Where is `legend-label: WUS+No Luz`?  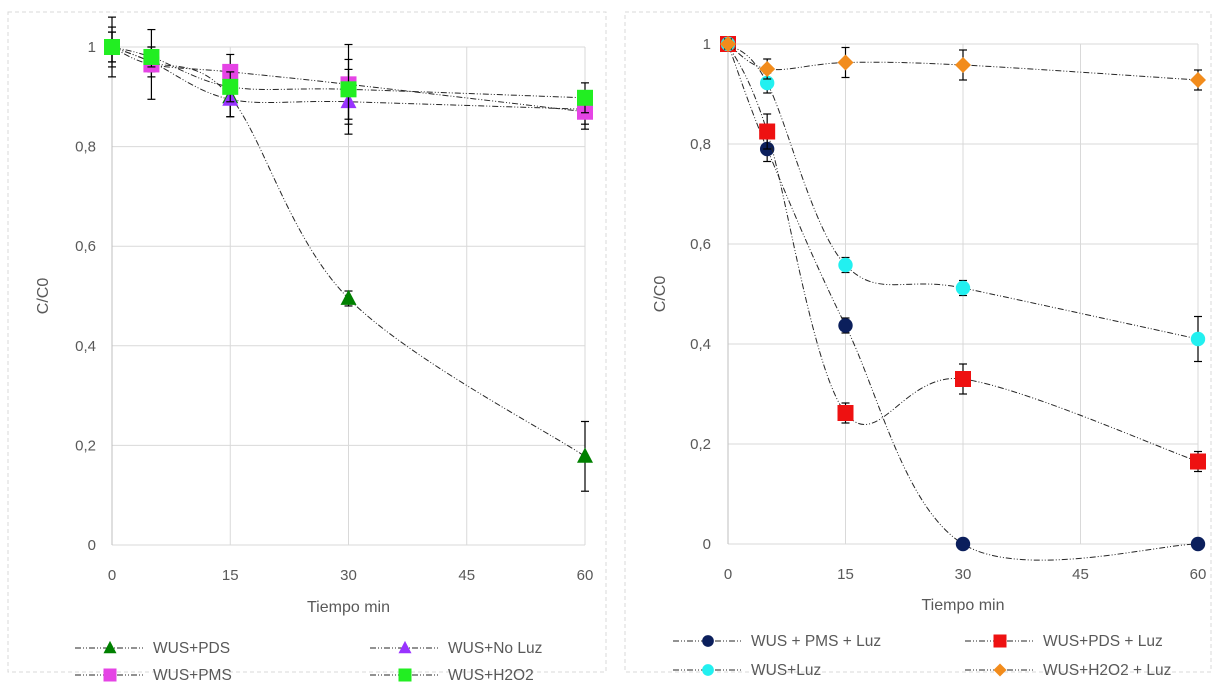
legend-label: WUS+No Luz is located at coordinates (495, 648).